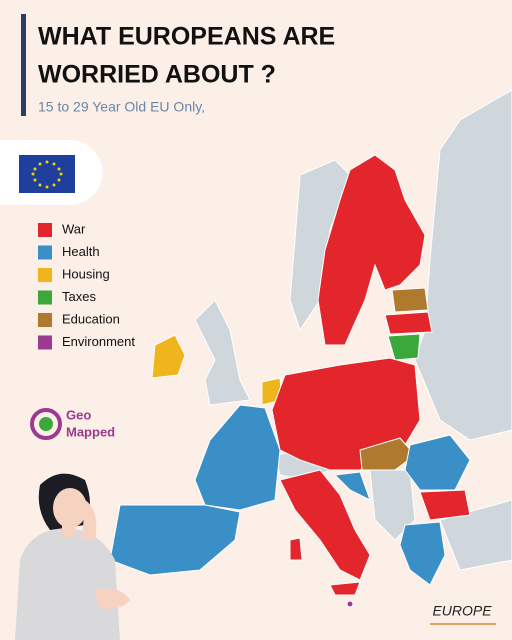  Describe the element at coordinates (23, 65) in the screenshot. I see `accent-bar` at that location.